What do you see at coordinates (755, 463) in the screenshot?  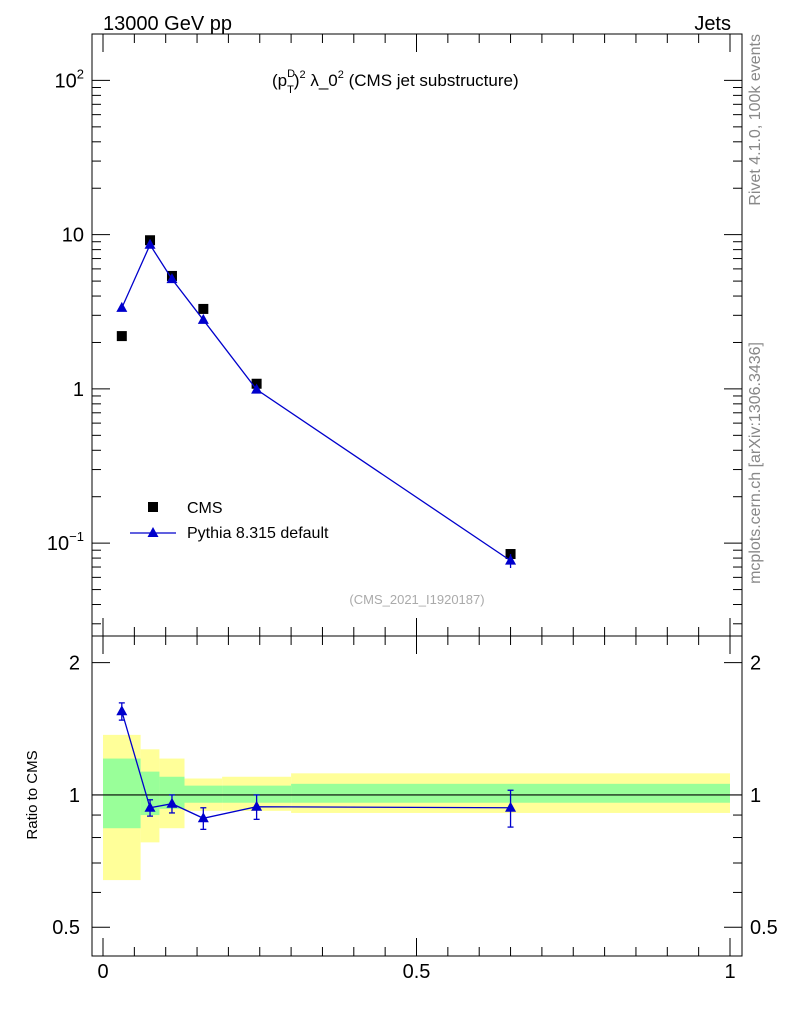 I see `mcplots-source-label: mcplots.cern.ch [arXiv:1306.3436]` at bounding box center [755, 463].